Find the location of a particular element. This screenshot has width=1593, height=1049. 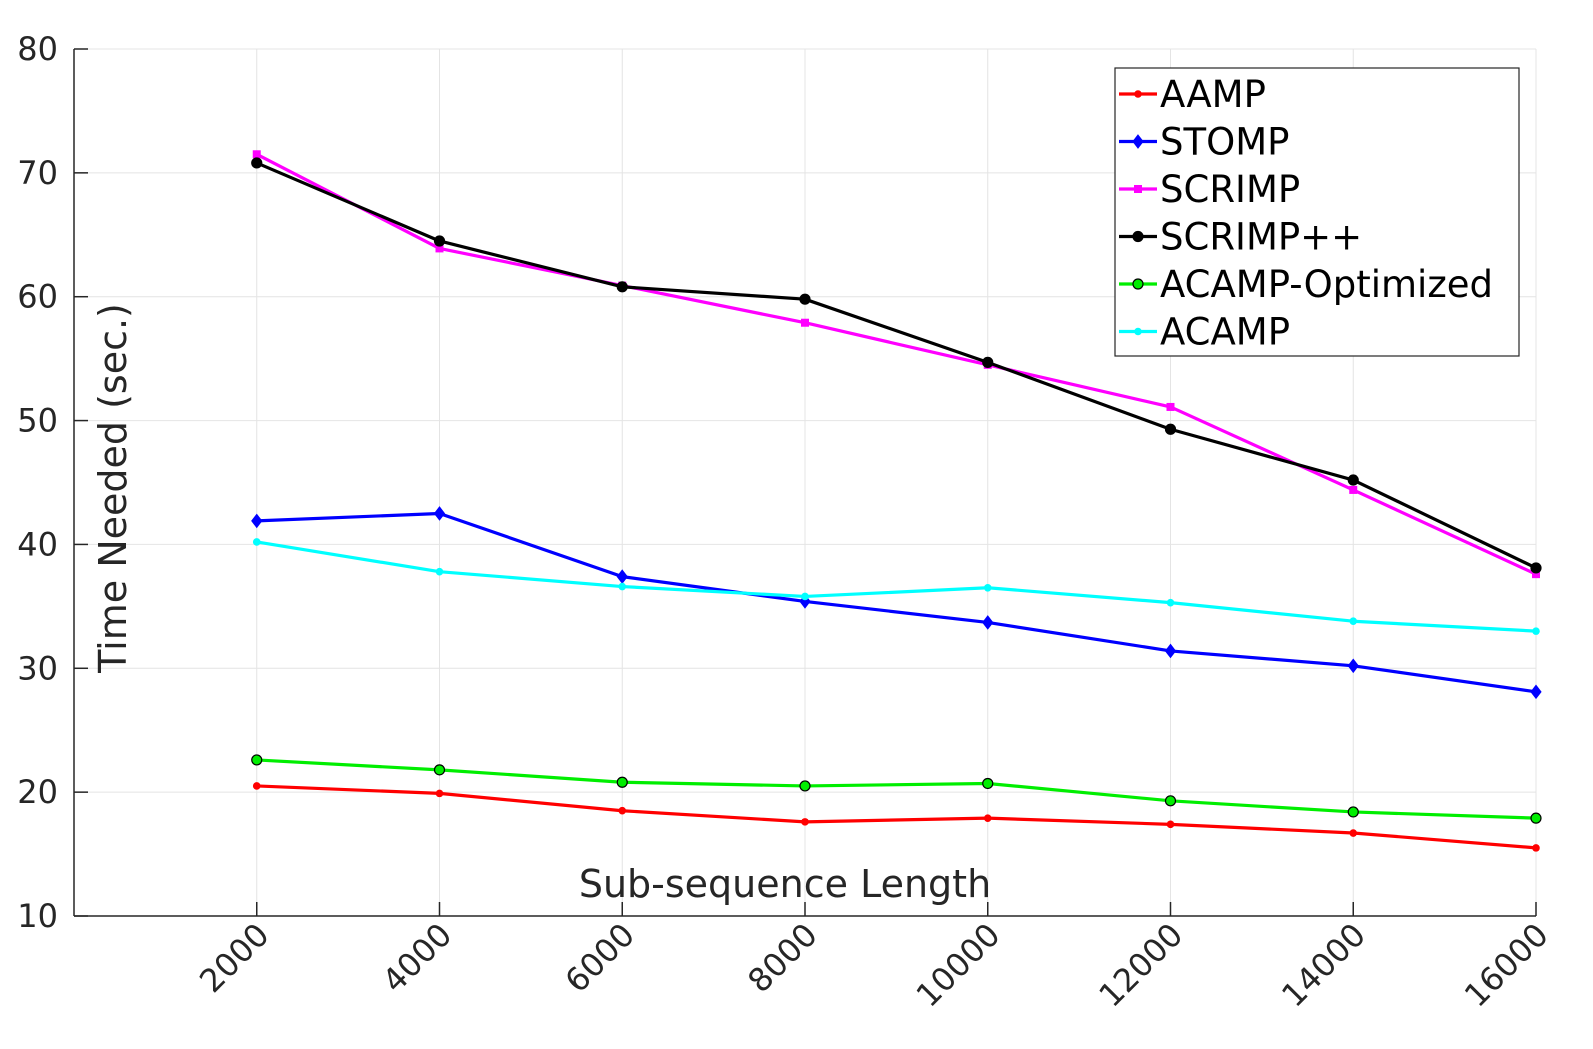

x-axis-label: Sub-sequence Length is located at coordinates (785, 884).